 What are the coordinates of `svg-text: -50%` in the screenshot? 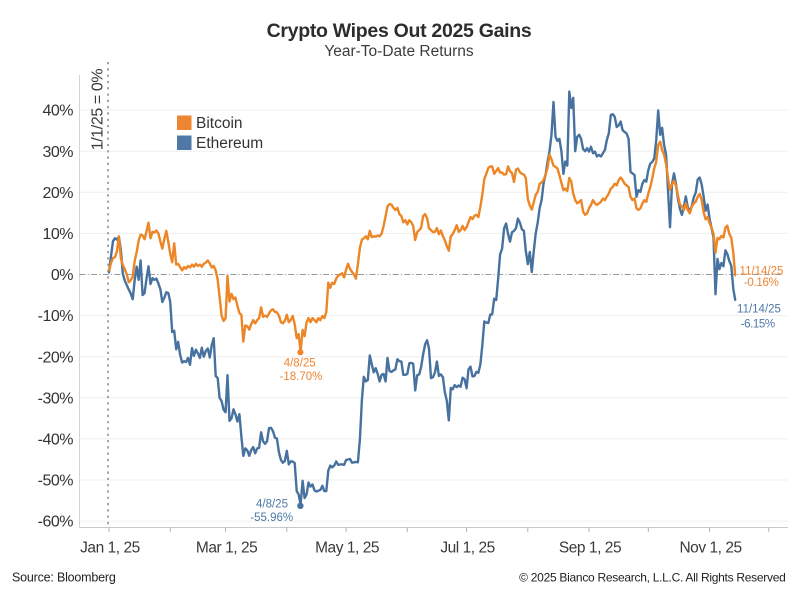 It's located at (56, 481).